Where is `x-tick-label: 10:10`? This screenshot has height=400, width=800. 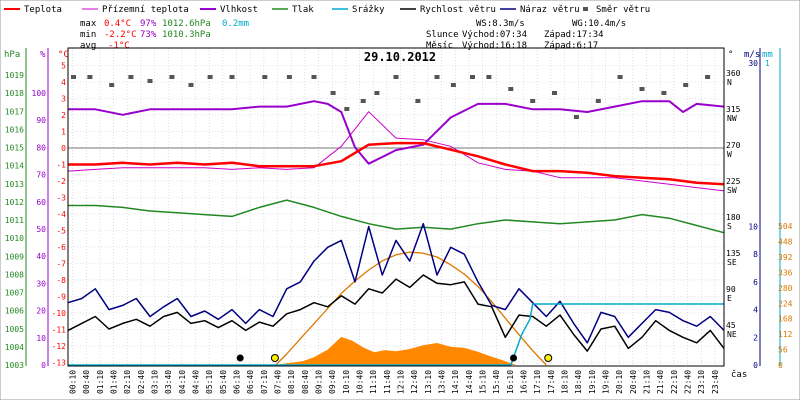
x-tick-label: 10:10 is located at coordinates (346, 382).